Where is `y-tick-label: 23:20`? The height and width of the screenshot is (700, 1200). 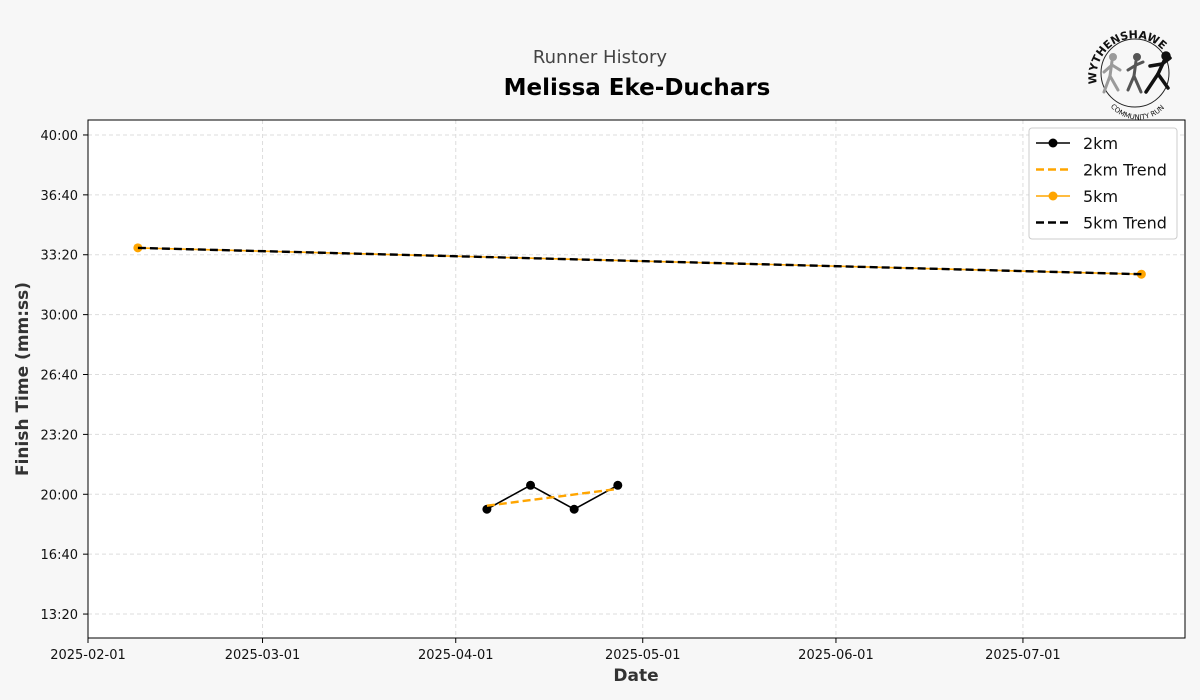 y-tick-label: 23:20 is located at coordinates (59, 435).